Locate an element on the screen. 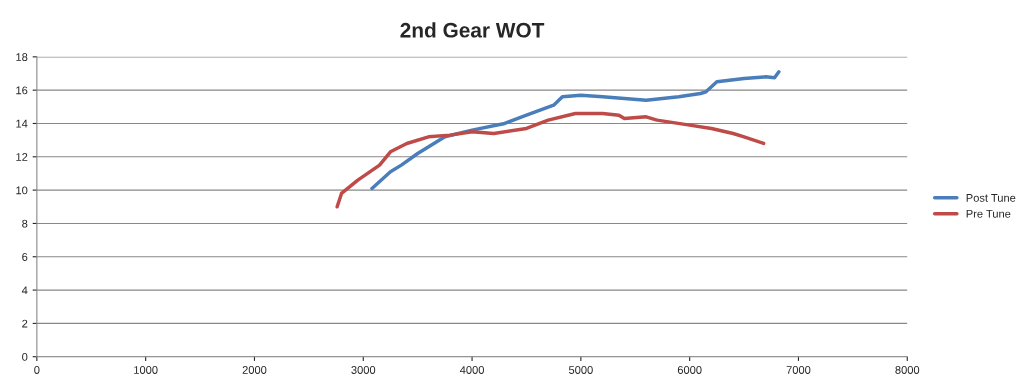 The image size is (1024, 392). y-tick-label: 4 is located at coordinates (24, 290).